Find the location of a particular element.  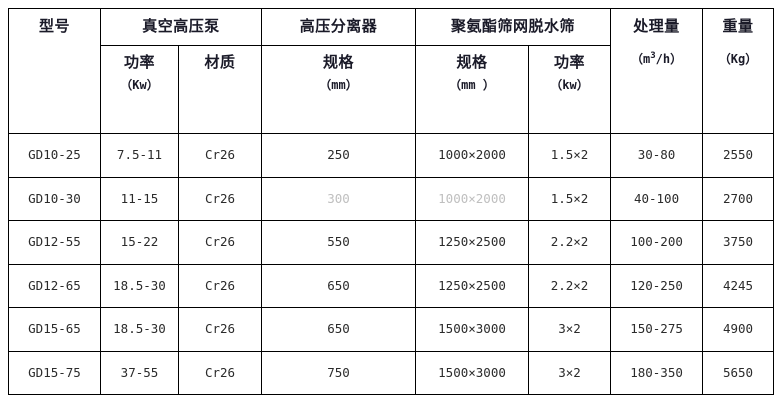

header-label-hp-separator: 高压分离器 is located at coordinates (338, 27).